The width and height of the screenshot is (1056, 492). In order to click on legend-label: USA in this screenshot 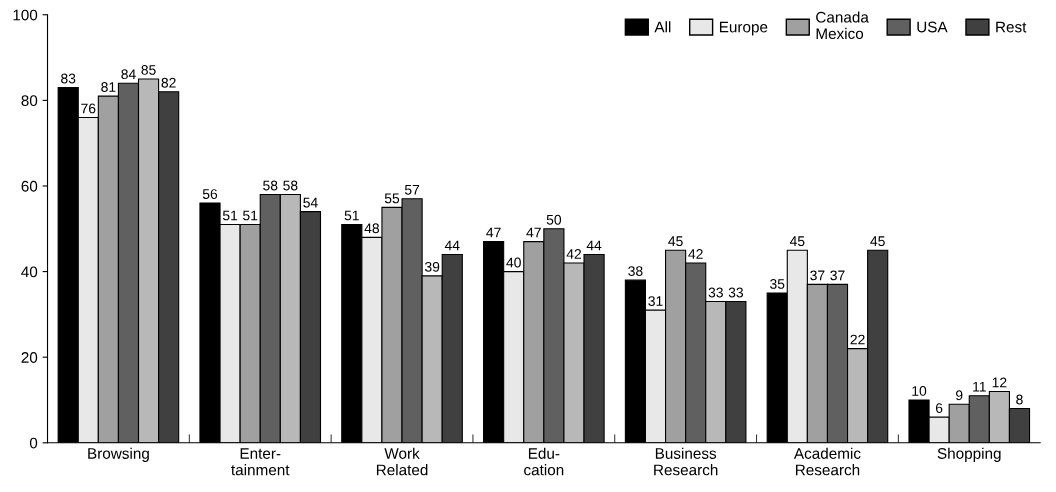, I will do `click(932, 27)`.